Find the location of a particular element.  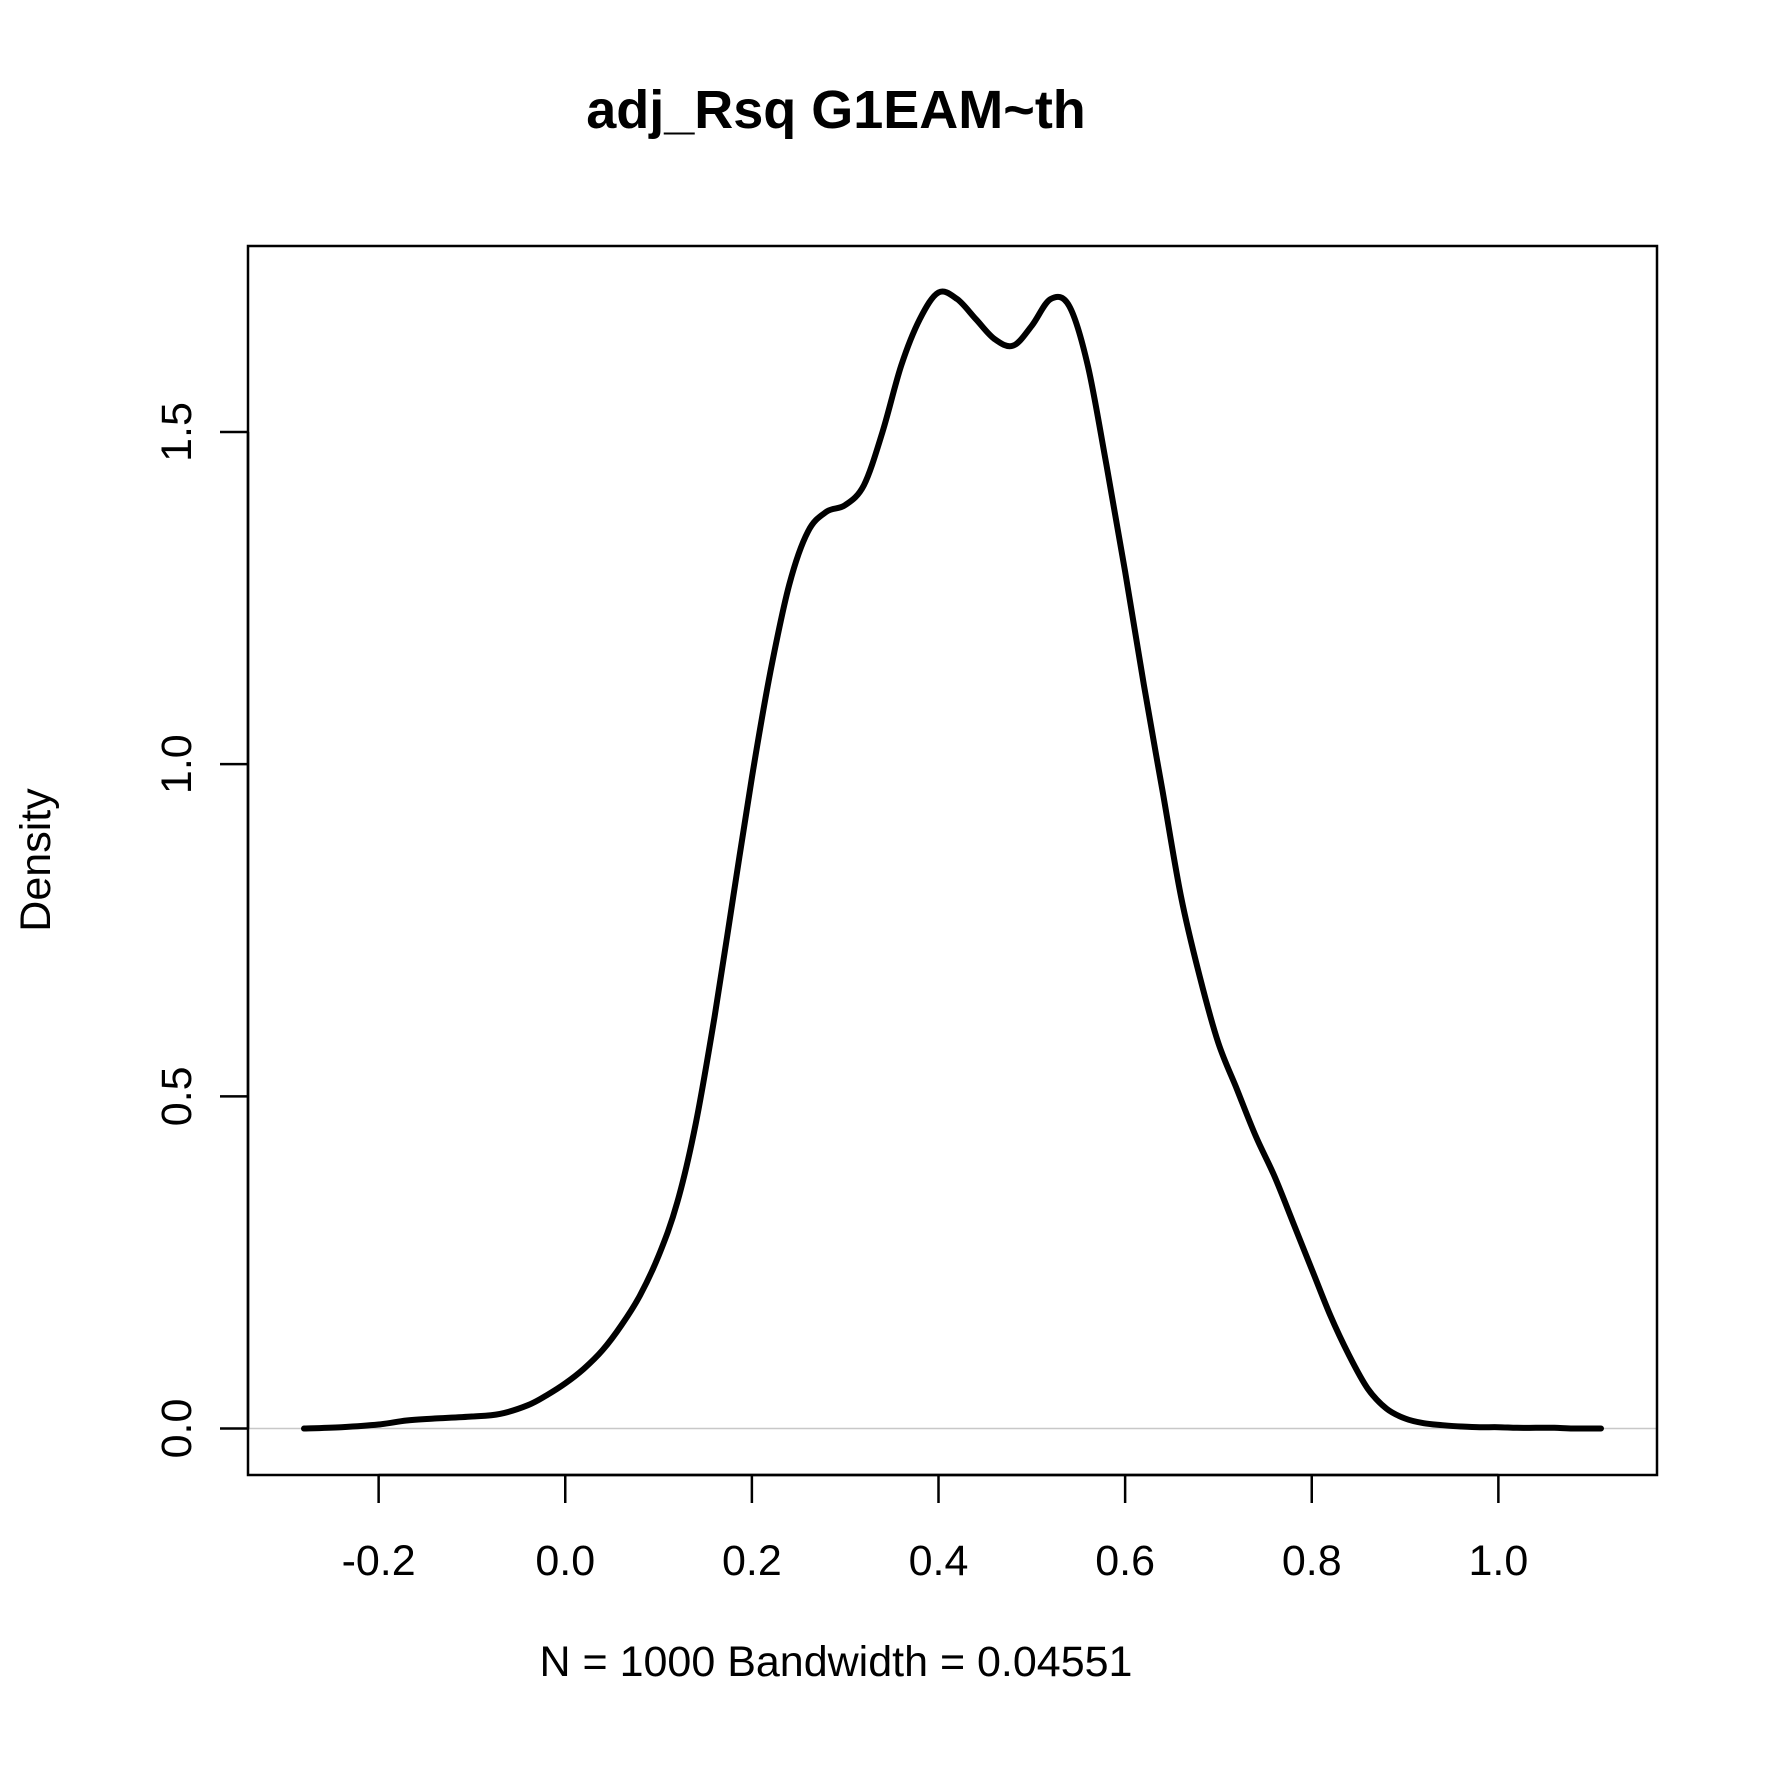

x-axis-label: N = 1000 Bandwidth = 0.04551 is located at coordinates (836, 1662).